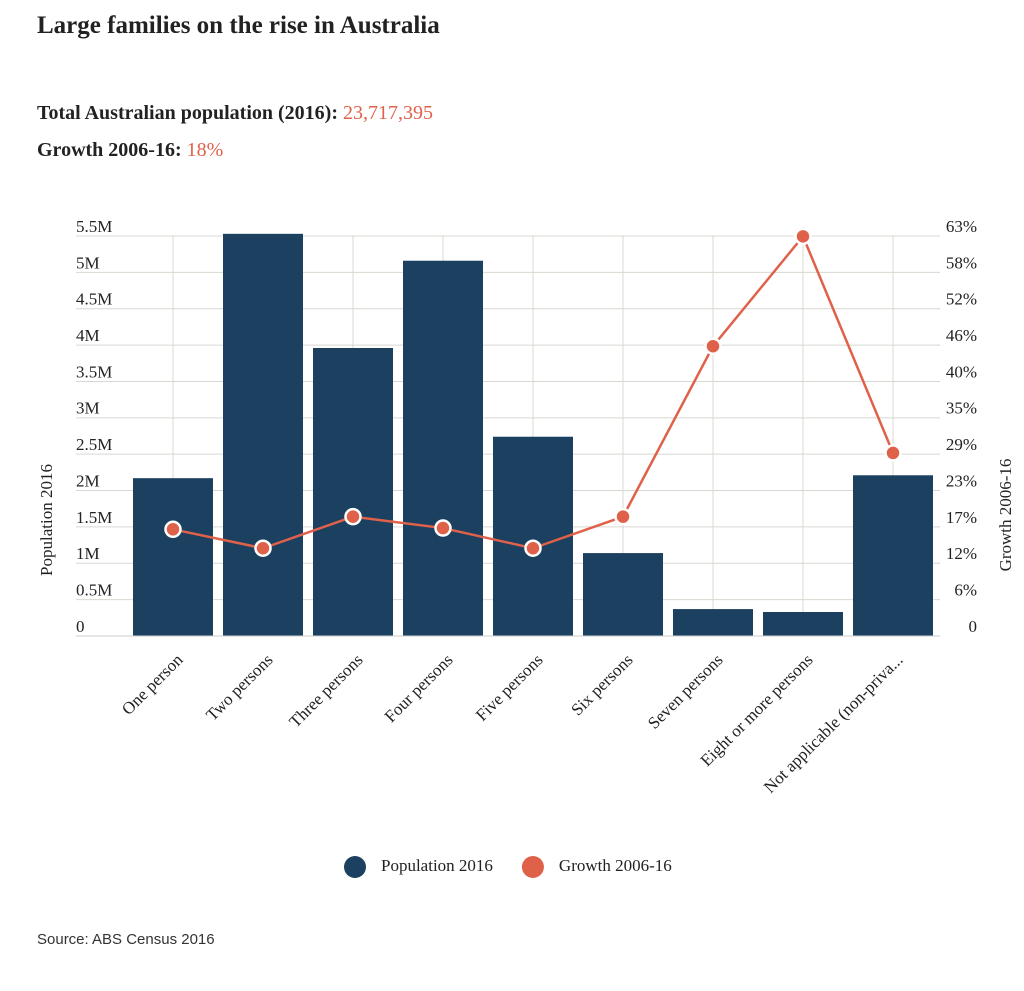  I want to click on growth-value: 18%, so click(205, 150).